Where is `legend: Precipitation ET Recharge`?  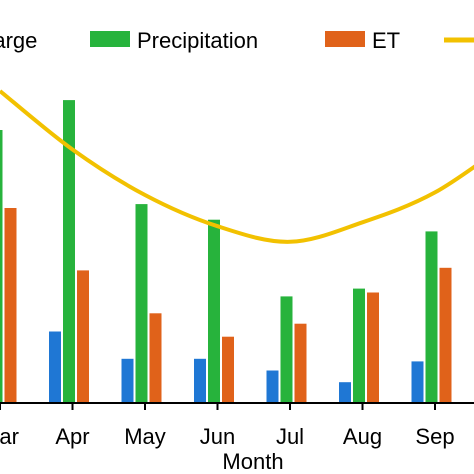 legend: Precipitation ET Recharge is located at coordinates (237, 40).